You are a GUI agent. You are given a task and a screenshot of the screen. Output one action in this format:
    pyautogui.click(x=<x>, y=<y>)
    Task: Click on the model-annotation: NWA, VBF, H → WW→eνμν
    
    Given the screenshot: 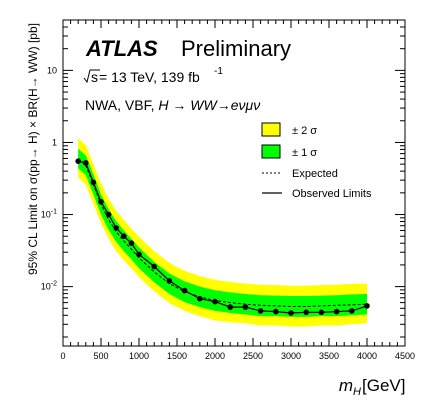 What is the action you would take?
    pyautogui.click(x=172, y=105)
    